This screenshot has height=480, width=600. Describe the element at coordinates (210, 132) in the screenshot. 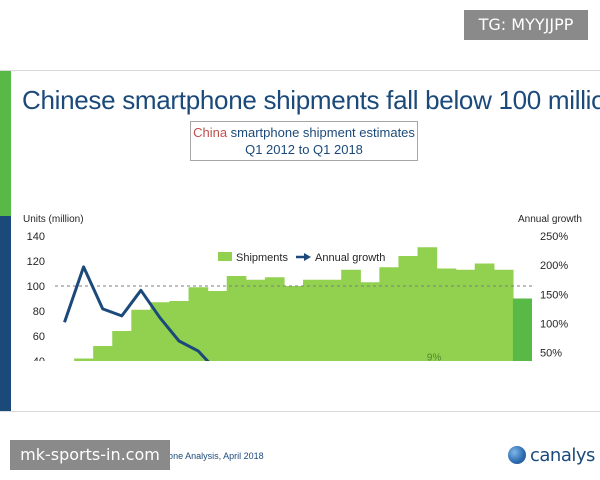

I see `subtitle-china: China` at that location.